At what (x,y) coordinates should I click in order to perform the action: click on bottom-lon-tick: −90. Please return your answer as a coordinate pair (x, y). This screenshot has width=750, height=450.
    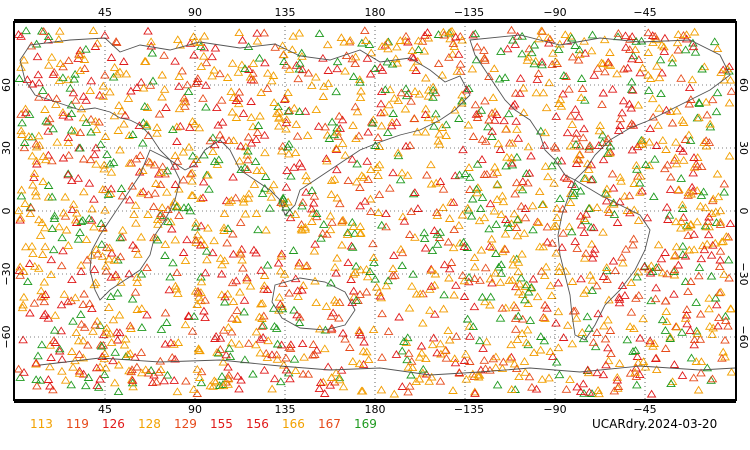
    Looking at the image, I should click on (554, 409).